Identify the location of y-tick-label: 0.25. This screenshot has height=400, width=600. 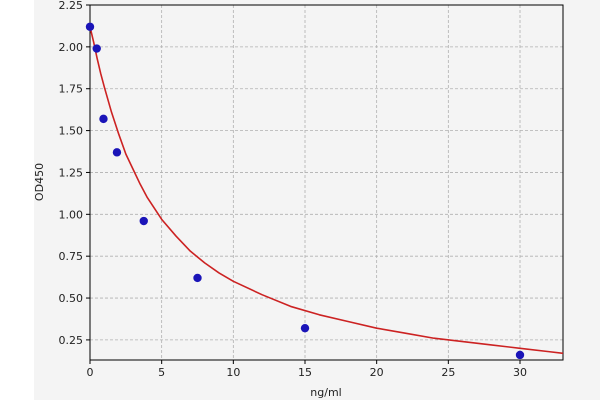
(71, 340).